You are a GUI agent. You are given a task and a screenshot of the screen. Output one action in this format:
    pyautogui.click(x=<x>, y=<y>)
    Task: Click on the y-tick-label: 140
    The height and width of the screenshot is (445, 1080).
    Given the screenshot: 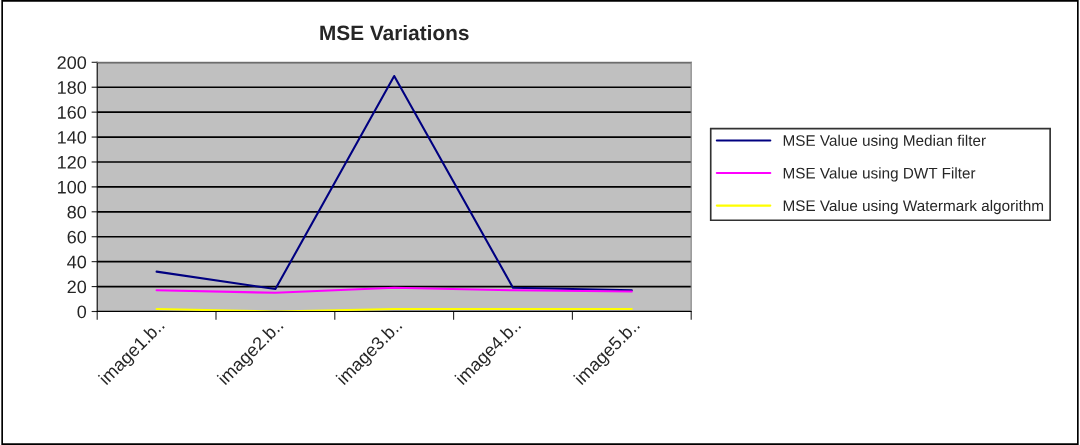 What is the action you would take?
    pyautogui.click(x=72, y=137)
    